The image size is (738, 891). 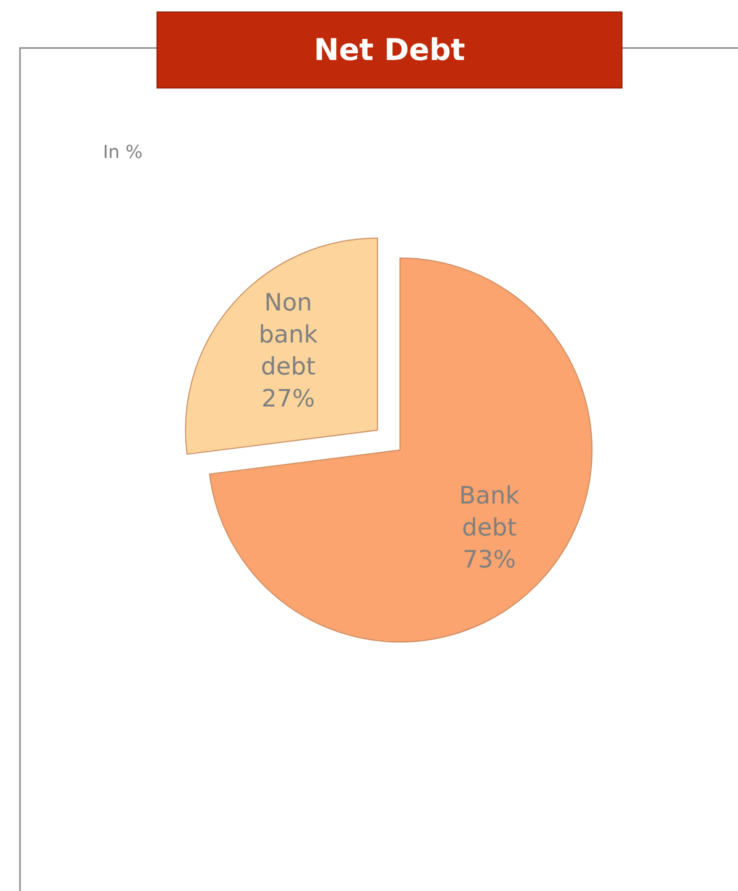 I want to click on data-label: 73%, so click(x=489, y=559).